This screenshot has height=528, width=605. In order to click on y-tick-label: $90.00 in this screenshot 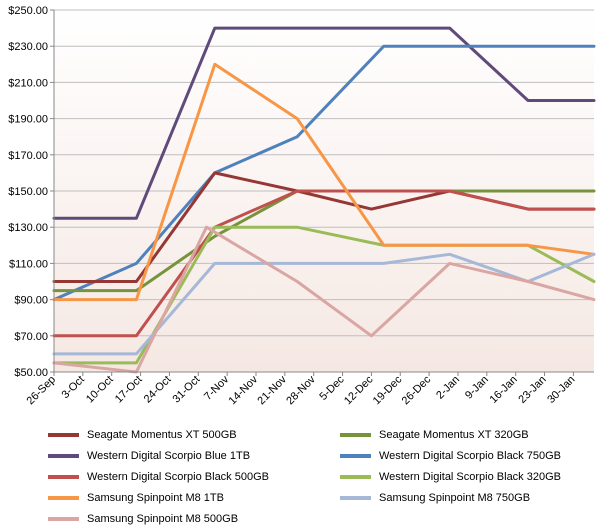, I will do `click(31, 301)`.